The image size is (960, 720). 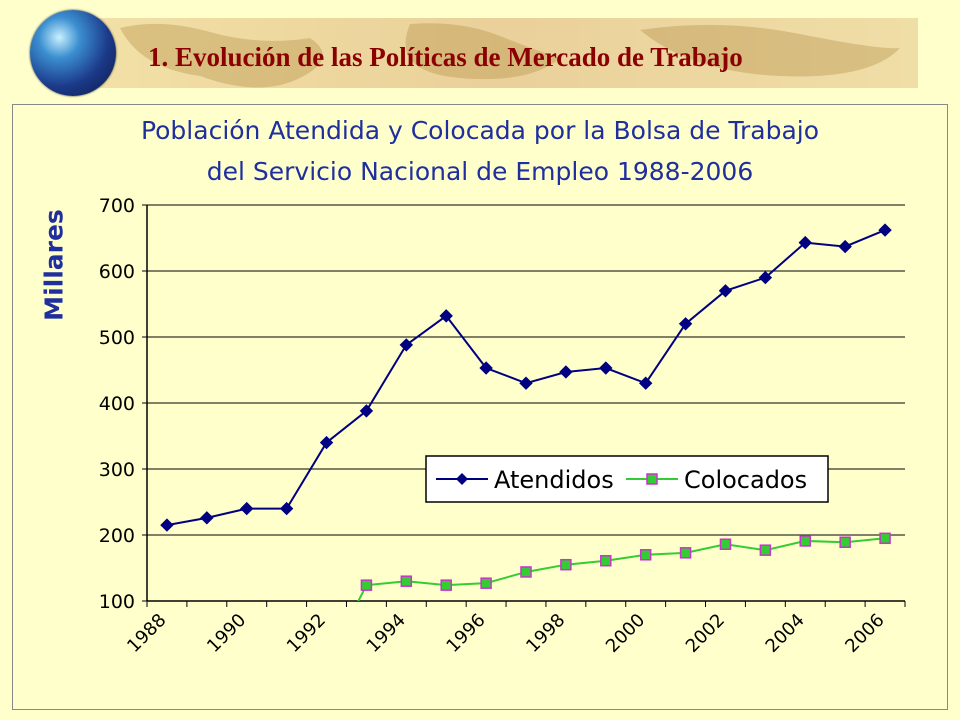 What do you see at coordinates (117, 206) in the screenshot?
I see `y-tick-label: 700` at bounding box center [117, 206].